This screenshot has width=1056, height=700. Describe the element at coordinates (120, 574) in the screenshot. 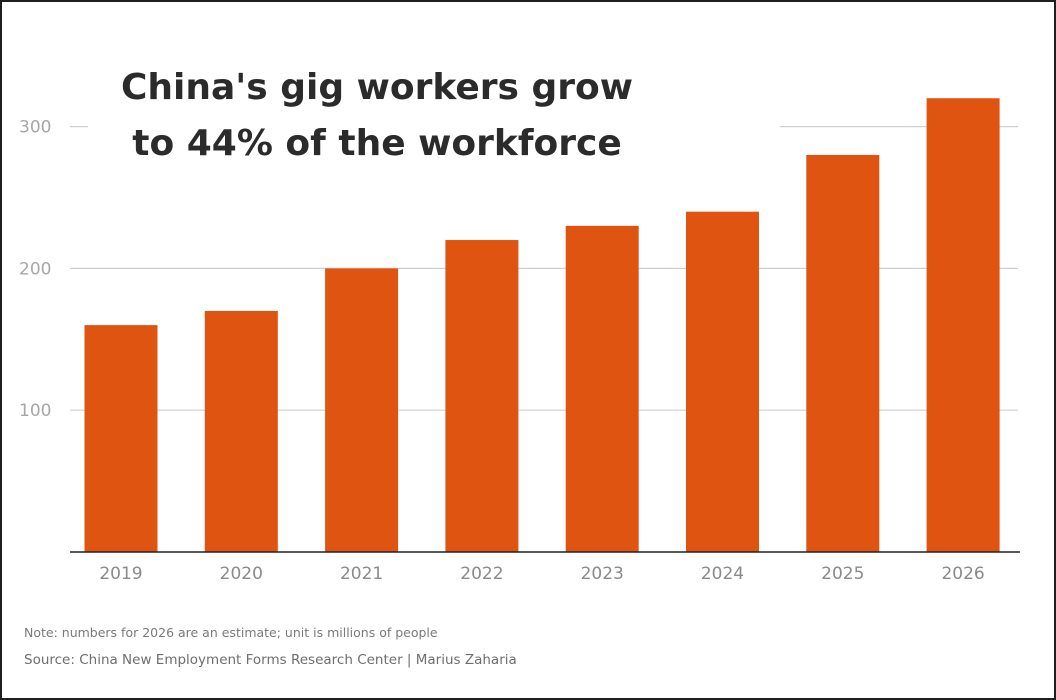

I see `x-tick-label: 2019` at that location.